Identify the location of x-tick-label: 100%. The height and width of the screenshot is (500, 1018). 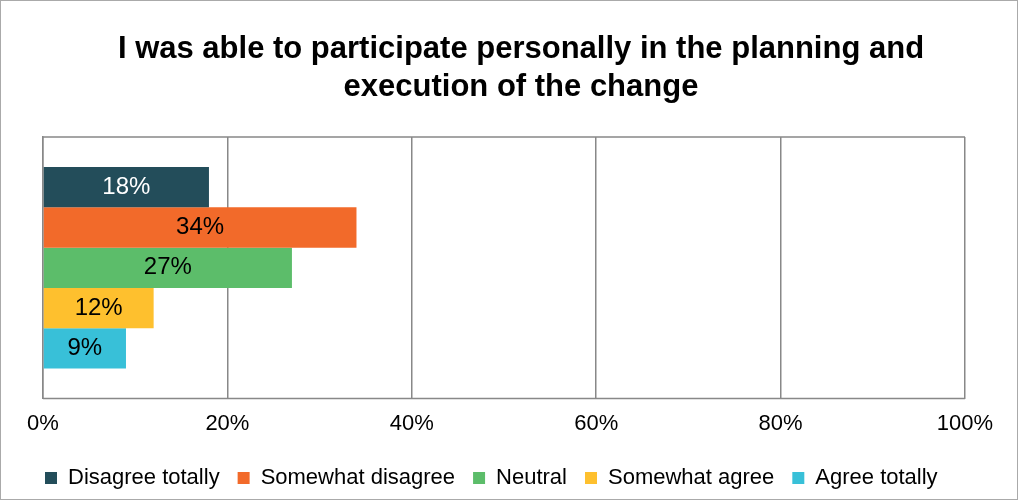
(965, 422).